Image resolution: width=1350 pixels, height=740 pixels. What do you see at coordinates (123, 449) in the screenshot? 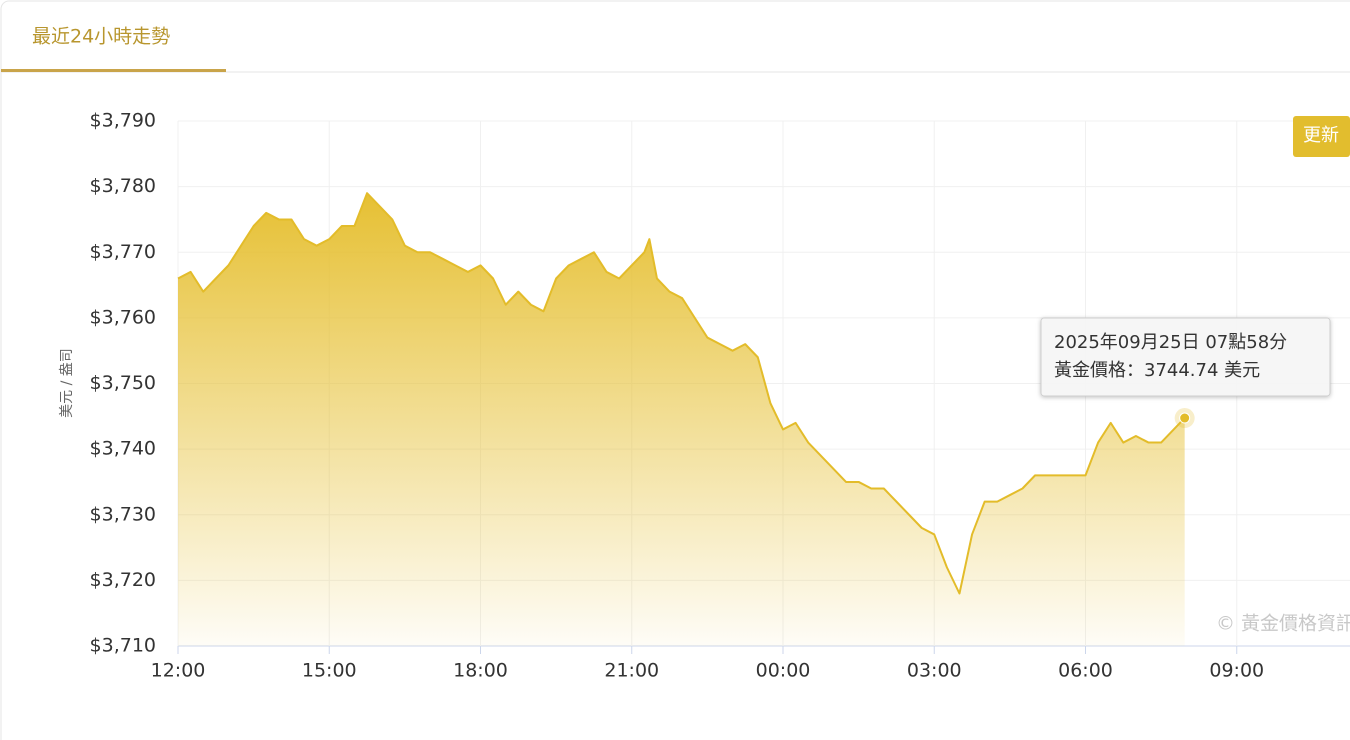
I see `y-tick-label: $3,740` at bounding box center [123, 449].